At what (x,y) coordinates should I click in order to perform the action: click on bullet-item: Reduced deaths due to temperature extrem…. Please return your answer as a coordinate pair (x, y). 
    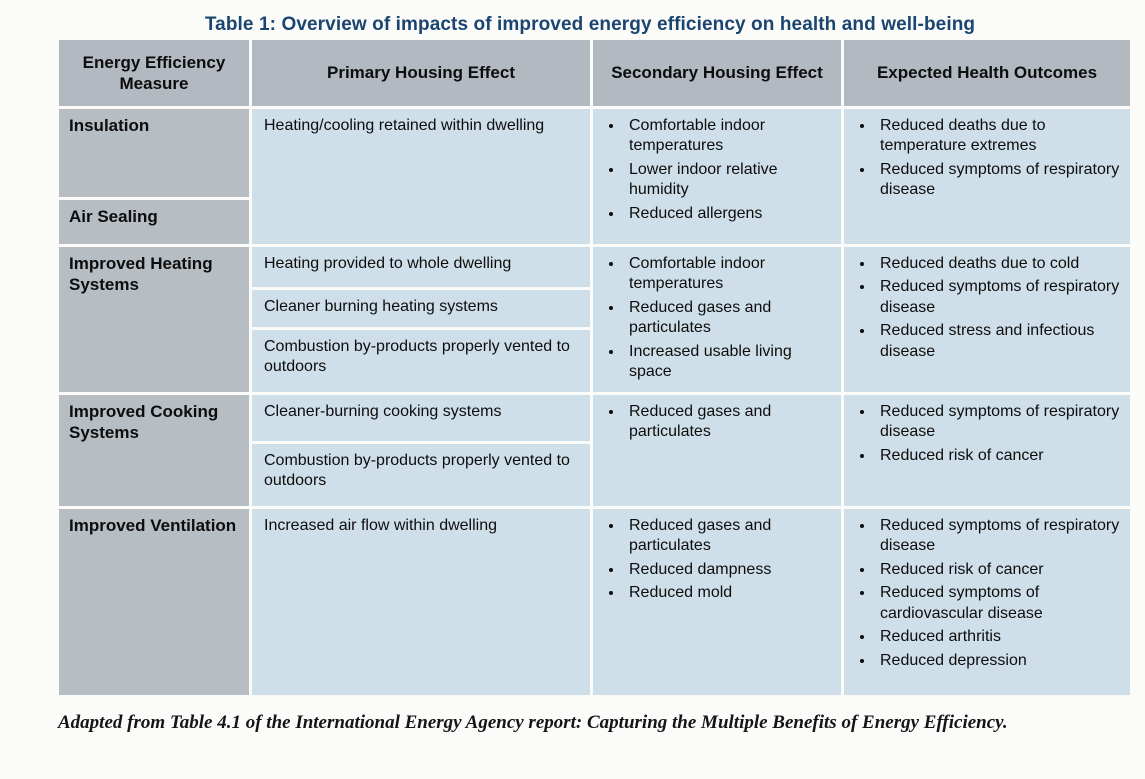
    Looking at the image, I should click on (997, 136).